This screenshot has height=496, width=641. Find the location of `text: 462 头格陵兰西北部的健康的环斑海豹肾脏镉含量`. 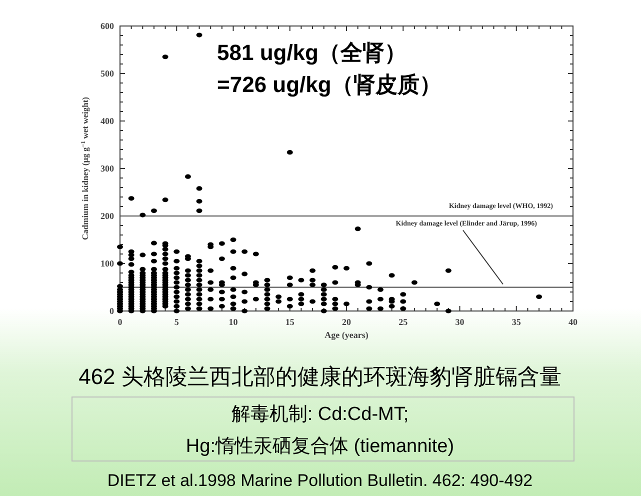

text: 462 头格陵兰西北部的健康的环斑海豹肾脏镉含量 is located at coordinates (320, 376).